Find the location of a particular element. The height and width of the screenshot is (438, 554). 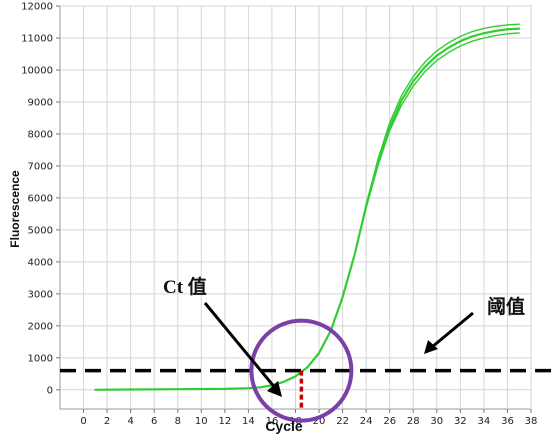

x-tick-label: 20 is located at coordinates (319, 421).